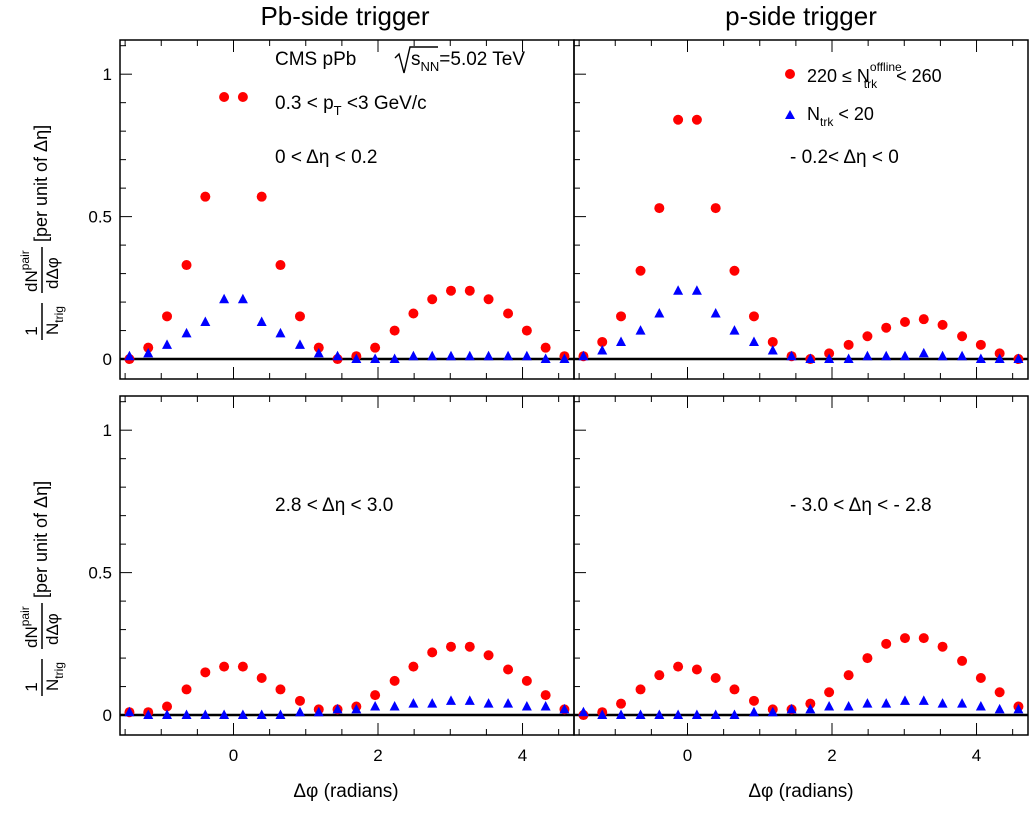 The image size is (1030, 813). Describe the element at coordinates (107, 359) in the screenshot. I see `y-tick-label: 0` at that location.